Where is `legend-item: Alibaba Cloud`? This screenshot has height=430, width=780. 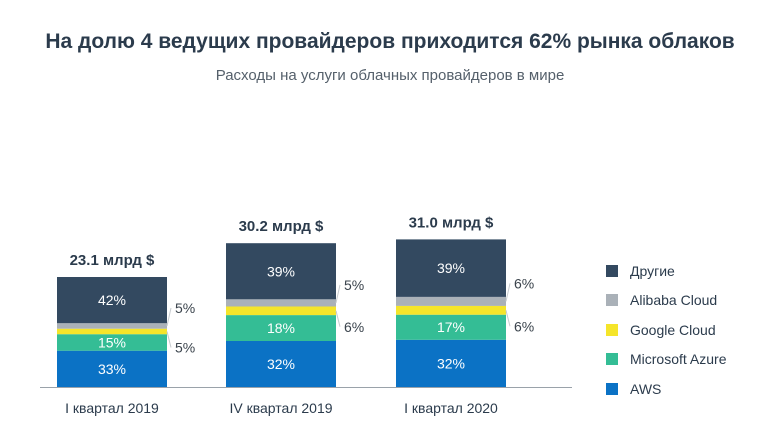 legend-item: Alibaba Cloud is located at coordinates (666, 301).